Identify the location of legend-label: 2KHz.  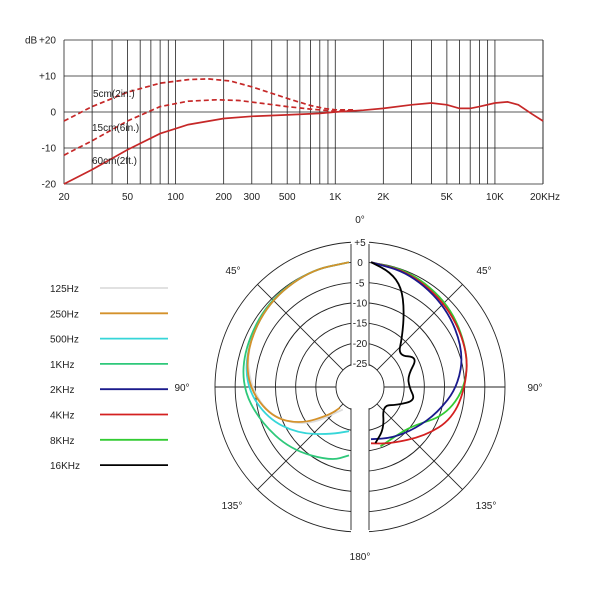
(62, 390).